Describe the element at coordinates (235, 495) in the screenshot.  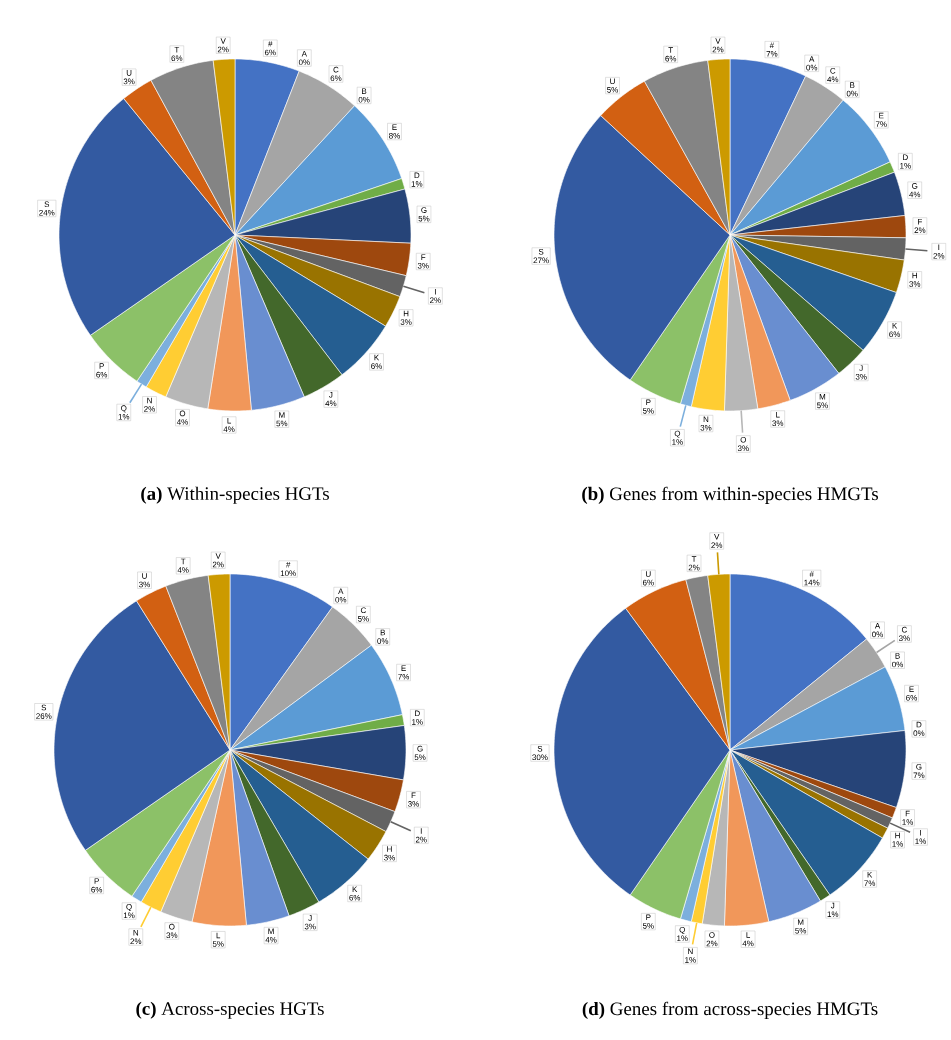
I see `text: (a) Within-species HGTs` at that location.